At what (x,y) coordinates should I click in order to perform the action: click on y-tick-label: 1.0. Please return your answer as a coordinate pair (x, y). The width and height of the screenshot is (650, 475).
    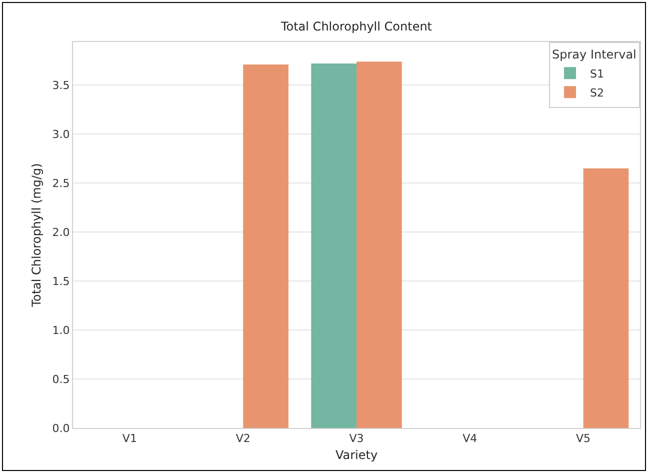
    Looking at the image, I should click on (61, 330).